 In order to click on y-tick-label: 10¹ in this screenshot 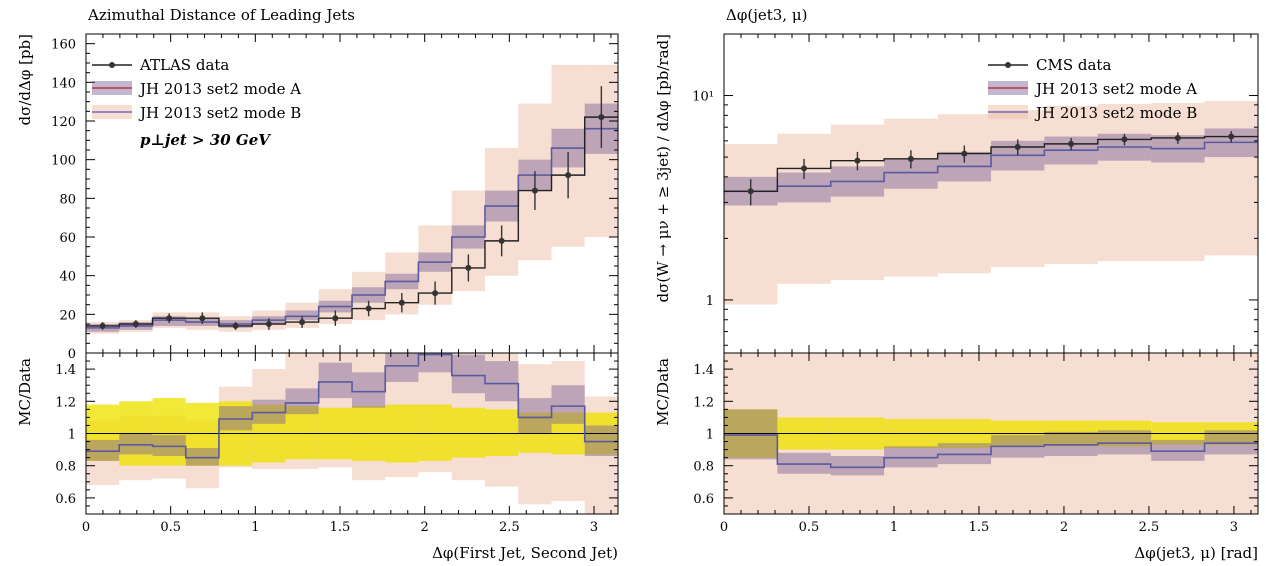, I will do `click(703, 97)`.